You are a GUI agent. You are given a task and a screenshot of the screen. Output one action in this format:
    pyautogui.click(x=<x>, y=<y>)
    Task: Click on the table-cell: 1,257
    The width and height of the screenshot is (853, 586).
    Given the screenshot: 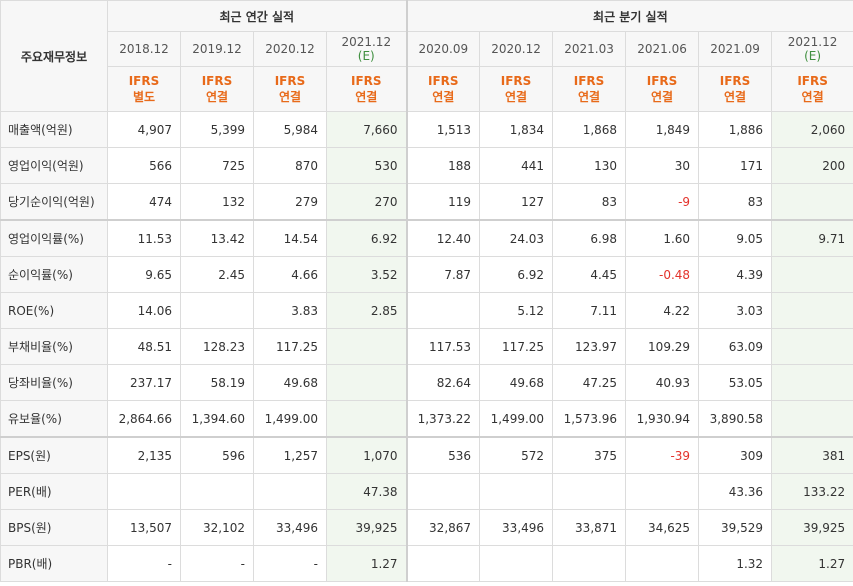 What is the action you would take?
    pyautogui.click(x=290, y=455)
    